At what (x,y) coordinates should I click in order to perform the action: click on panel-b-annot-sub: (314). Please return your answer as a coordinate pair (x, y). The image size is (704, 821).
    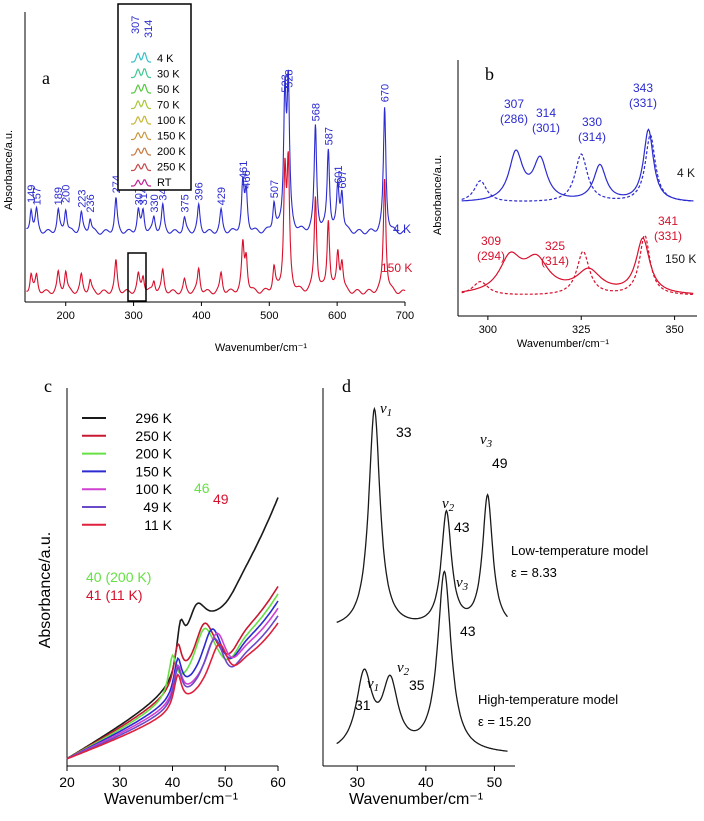
    Looking at the image, I should click on (592, 137).